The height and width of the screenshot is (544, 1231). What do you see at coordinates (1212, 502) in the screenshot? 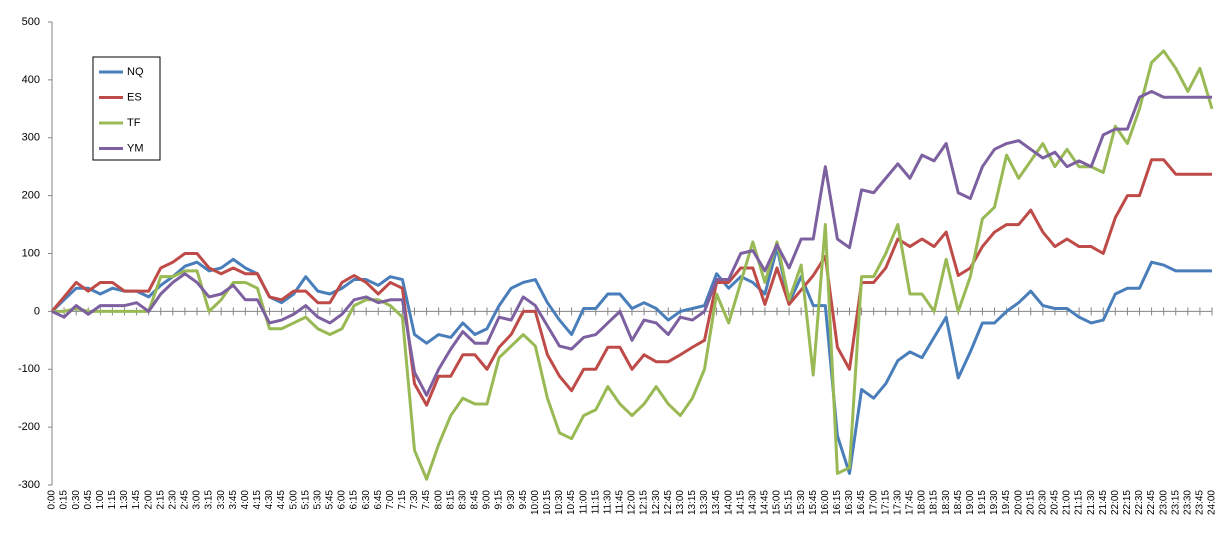
I see `x-tick-label: 24:00` at bounding box center [1212, 502].